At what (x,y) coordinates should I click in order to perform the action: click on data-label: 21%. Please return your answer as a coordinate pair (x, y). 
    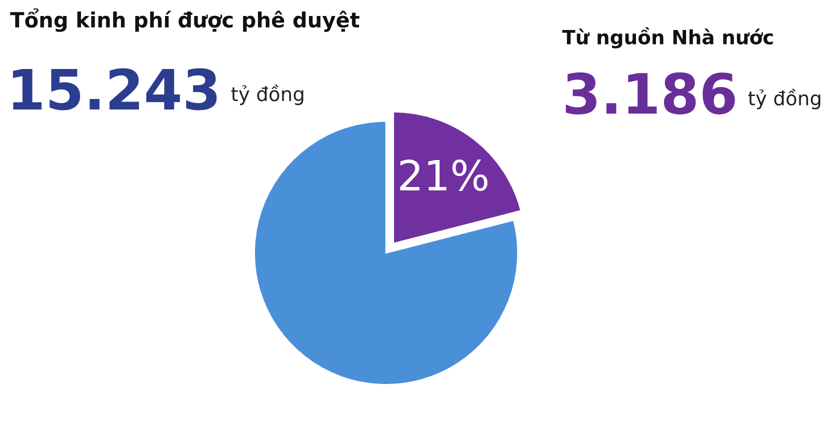
    Looking at the image, I should click on (444, 176).